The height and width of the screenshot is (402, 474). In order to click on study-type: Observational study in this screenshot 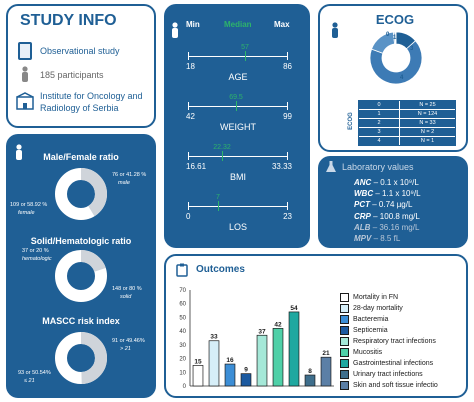, I will do `click(80, 51)`.